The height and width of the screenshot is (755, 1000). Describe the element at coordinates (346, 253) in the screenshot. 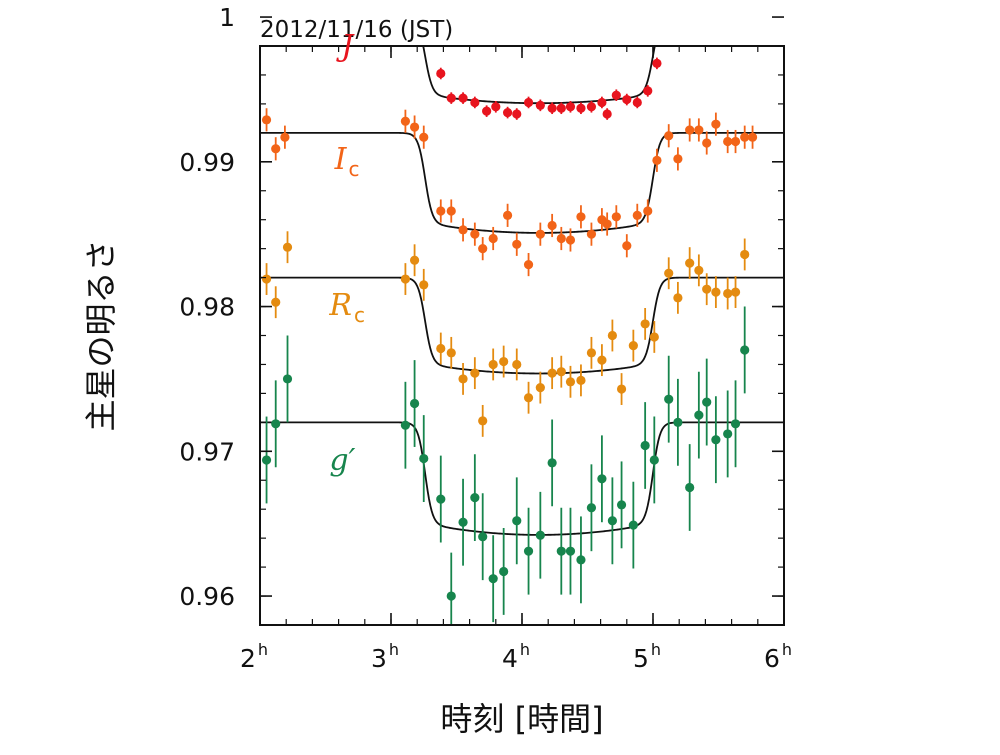

I see `band-labels: JI cR cg′` at that location.